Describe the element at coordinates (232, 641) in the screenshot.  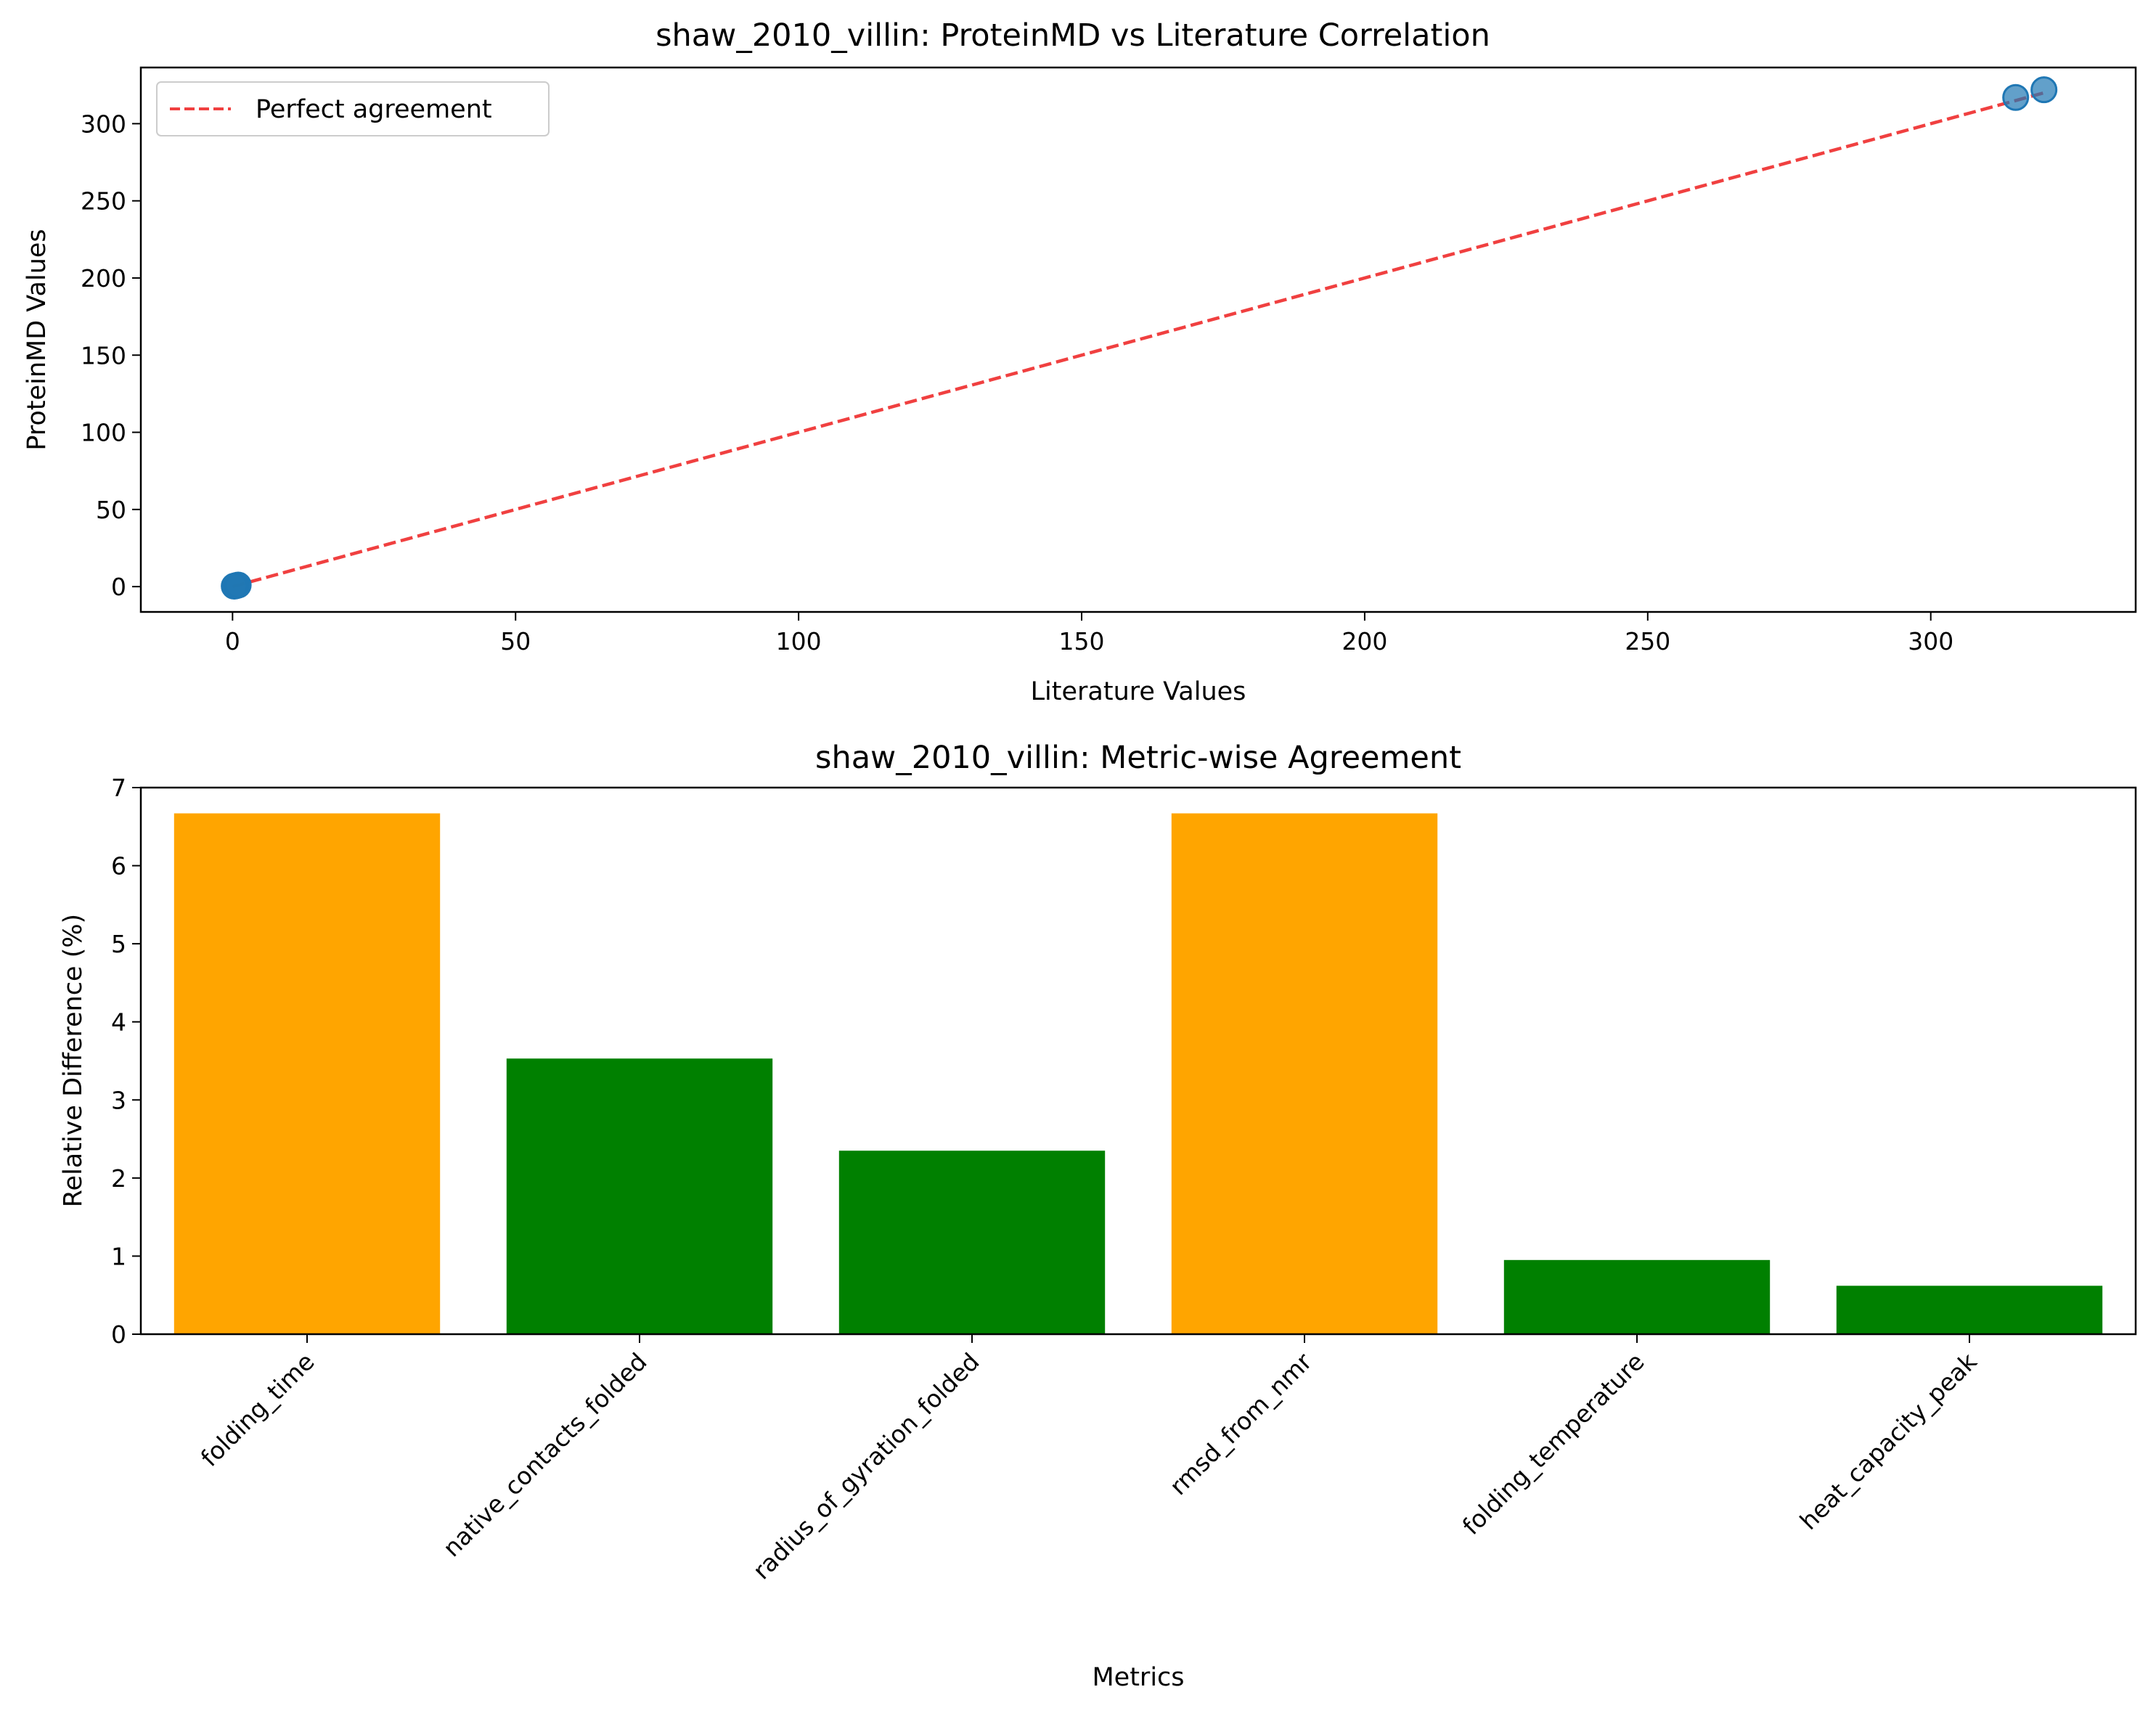
I see `x-tick-label: 0` at that location.